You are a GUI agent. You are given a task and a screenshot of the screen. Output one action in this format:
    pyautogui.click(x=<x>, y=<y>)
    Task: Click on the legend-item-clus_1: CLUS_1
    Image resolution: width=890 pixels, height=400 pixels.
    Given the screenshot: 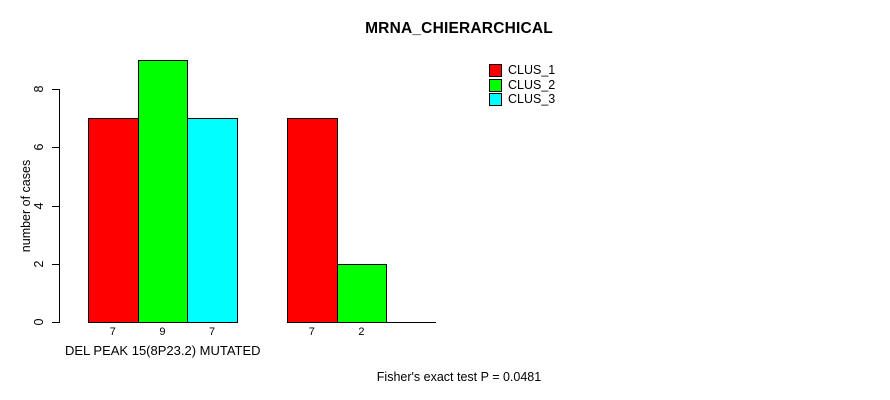 What is the action you would take?
    pyautogui.click(x=522, y=70)
    